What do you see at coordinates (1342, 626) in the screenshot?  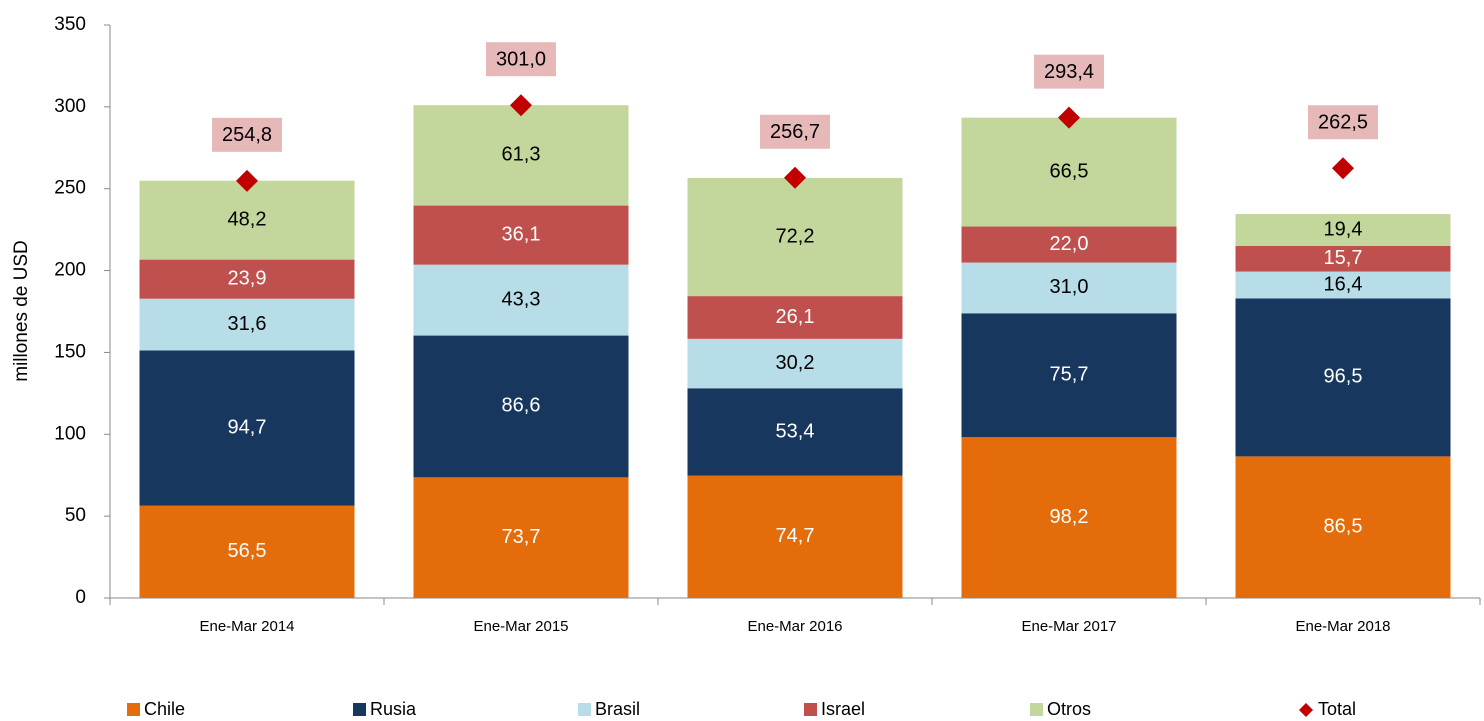 I see `x-tick-label: Ene-Mar 2018` at bounding box center [1342, 626].